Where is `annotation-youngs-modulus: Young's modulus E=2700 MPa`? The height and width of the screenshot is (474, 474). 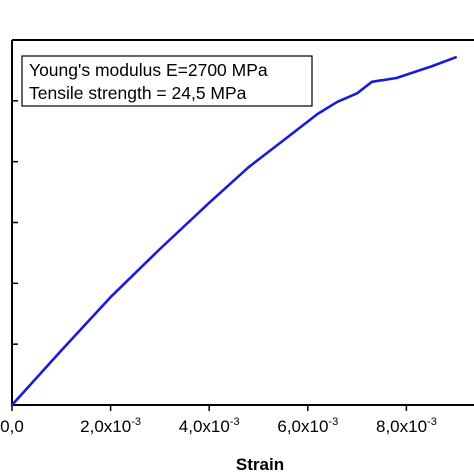
annotation-youngs-modulus: Young's modulus E=2700 MPa is located at coordinates (148, 70).